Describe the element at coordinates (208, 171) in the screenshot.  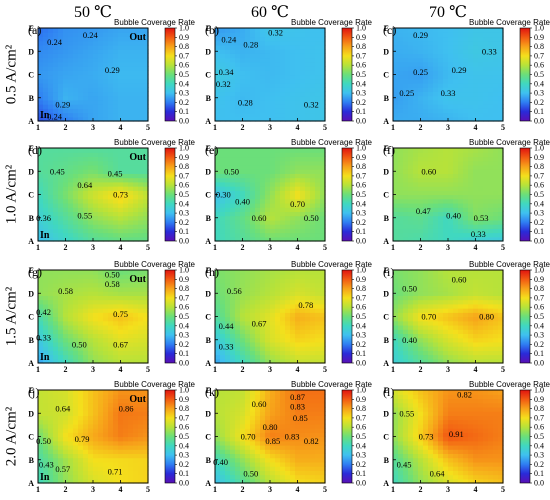
I see `y-tick-label: D` at that location.